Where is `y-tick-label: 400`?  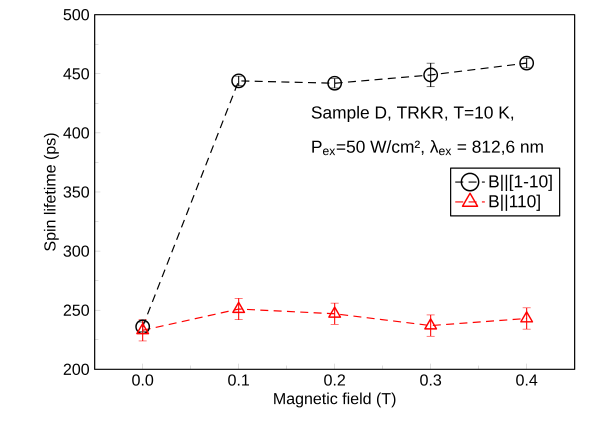 y-tick-label: 400 is located at coordinates (76, 133).